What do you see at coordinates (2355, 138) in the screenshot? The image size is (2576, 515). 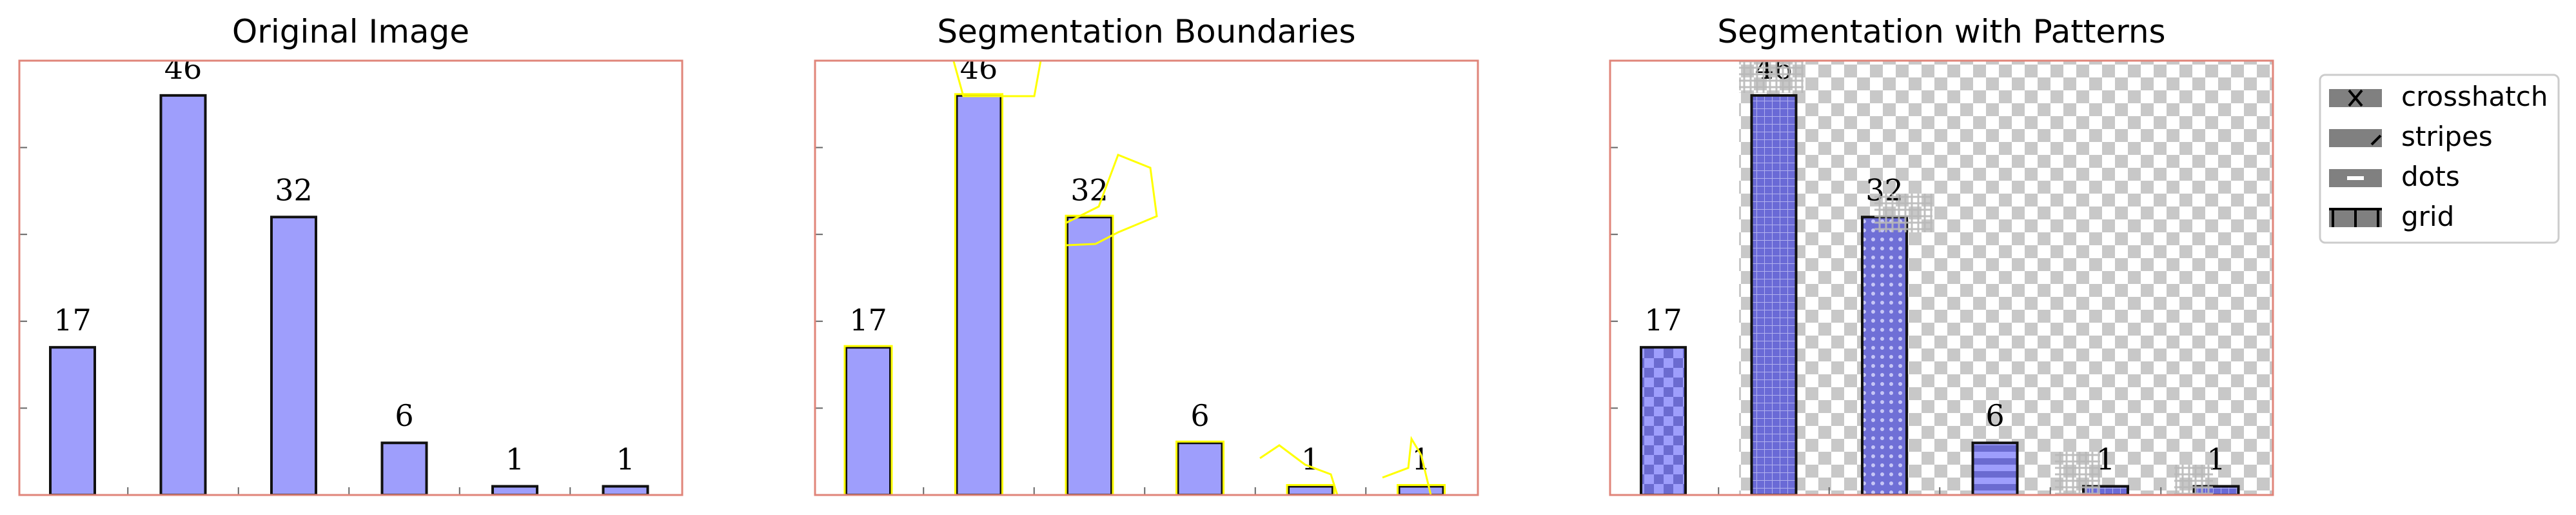 I see `stripes-swatch` at bounding box center [2355, 138].